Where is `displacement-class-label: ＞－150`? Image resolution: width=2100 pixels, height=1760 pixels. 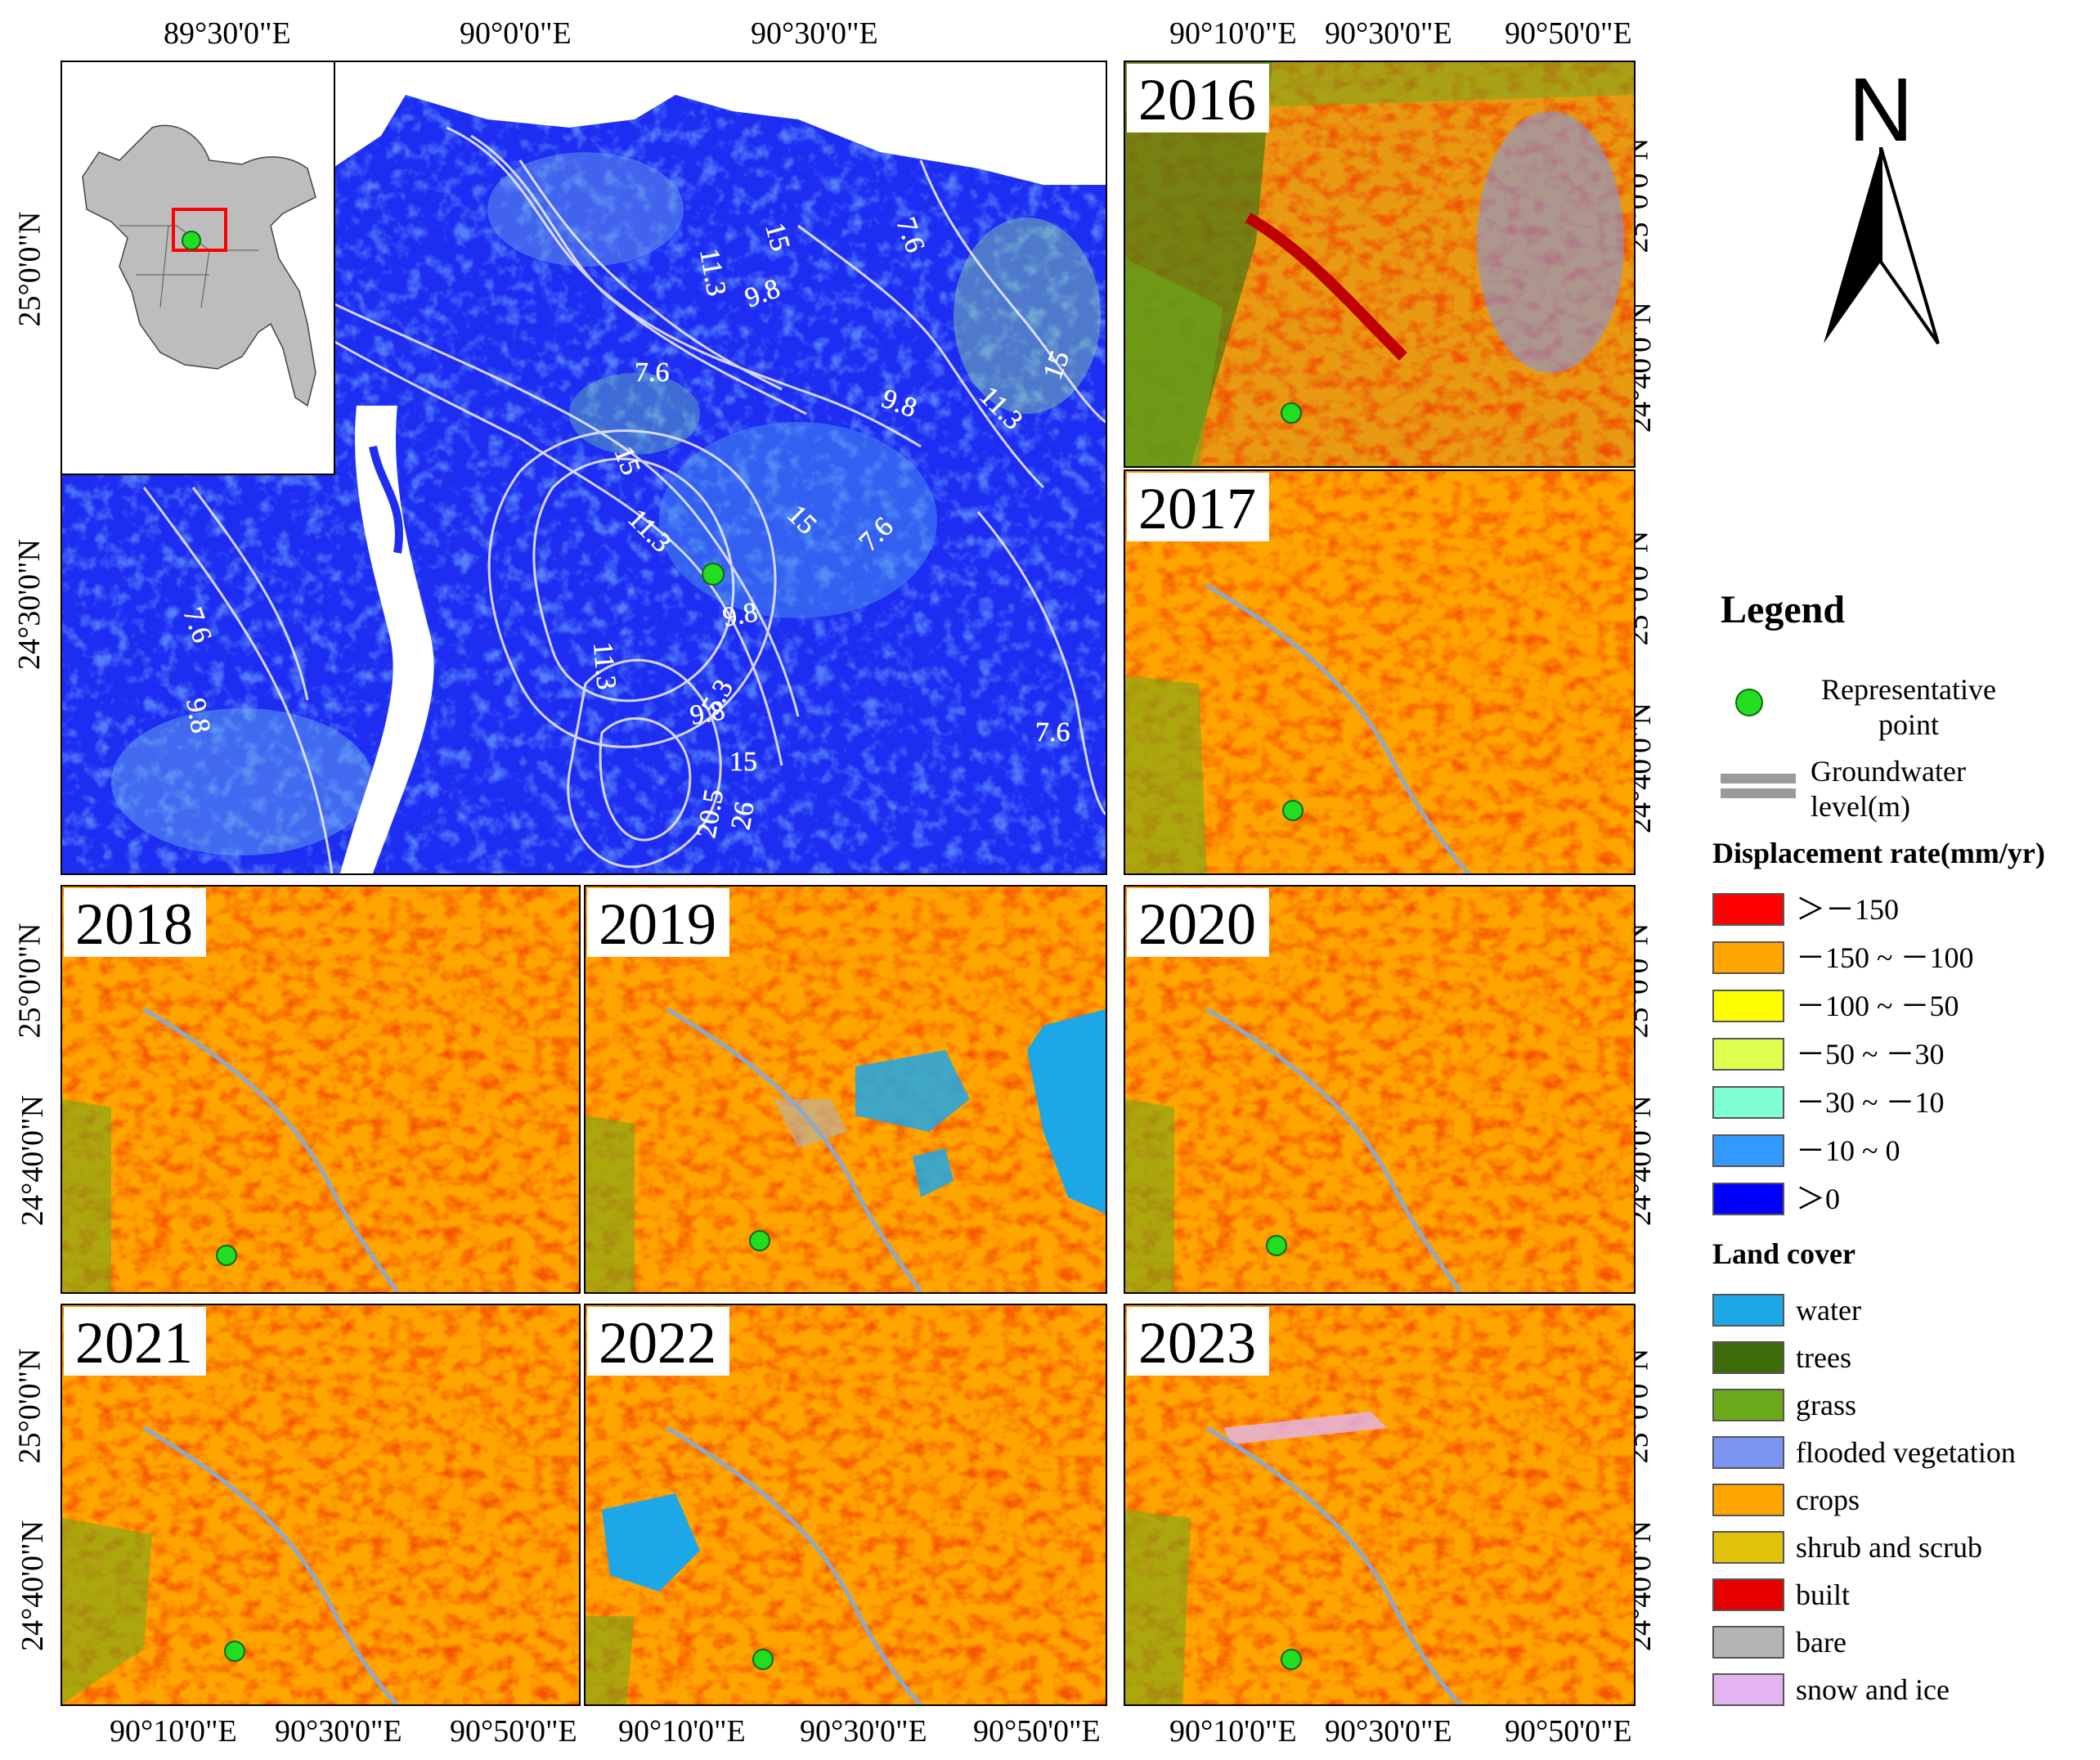 displacement-class-label: ＞－150 is located at coordinates (1848, 909).